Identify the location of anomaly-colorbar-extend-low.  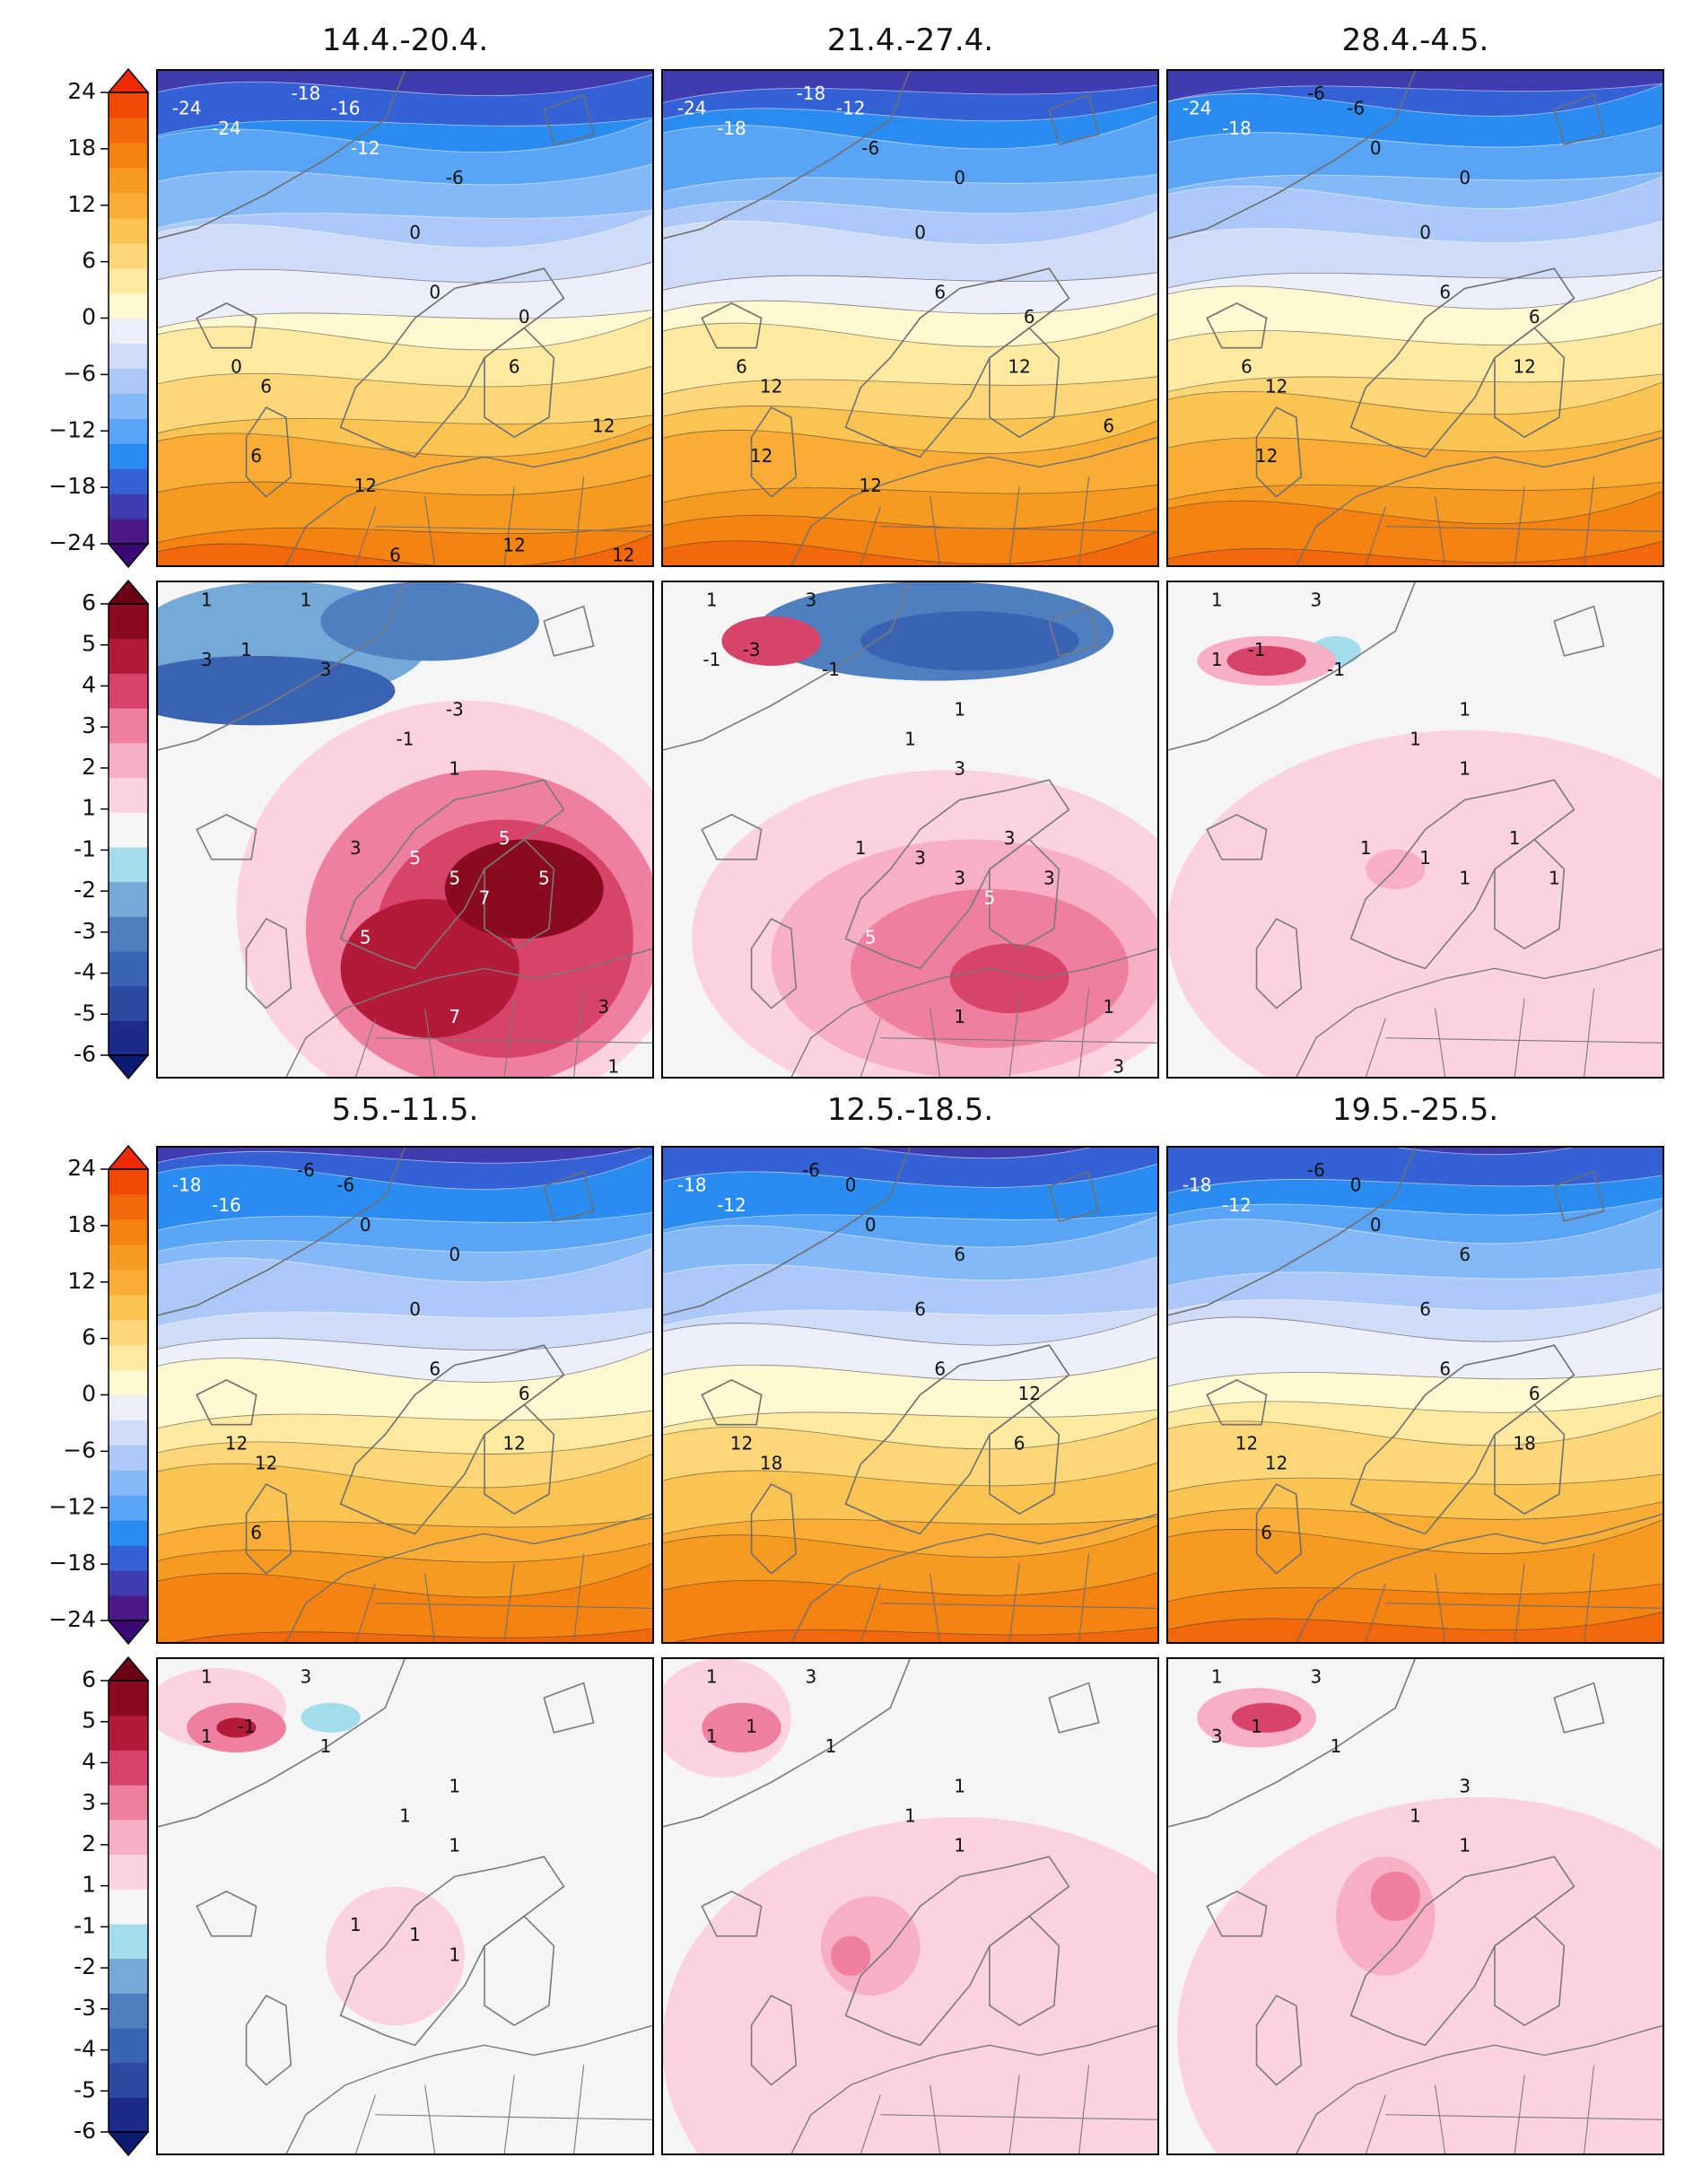
(128, 1067).